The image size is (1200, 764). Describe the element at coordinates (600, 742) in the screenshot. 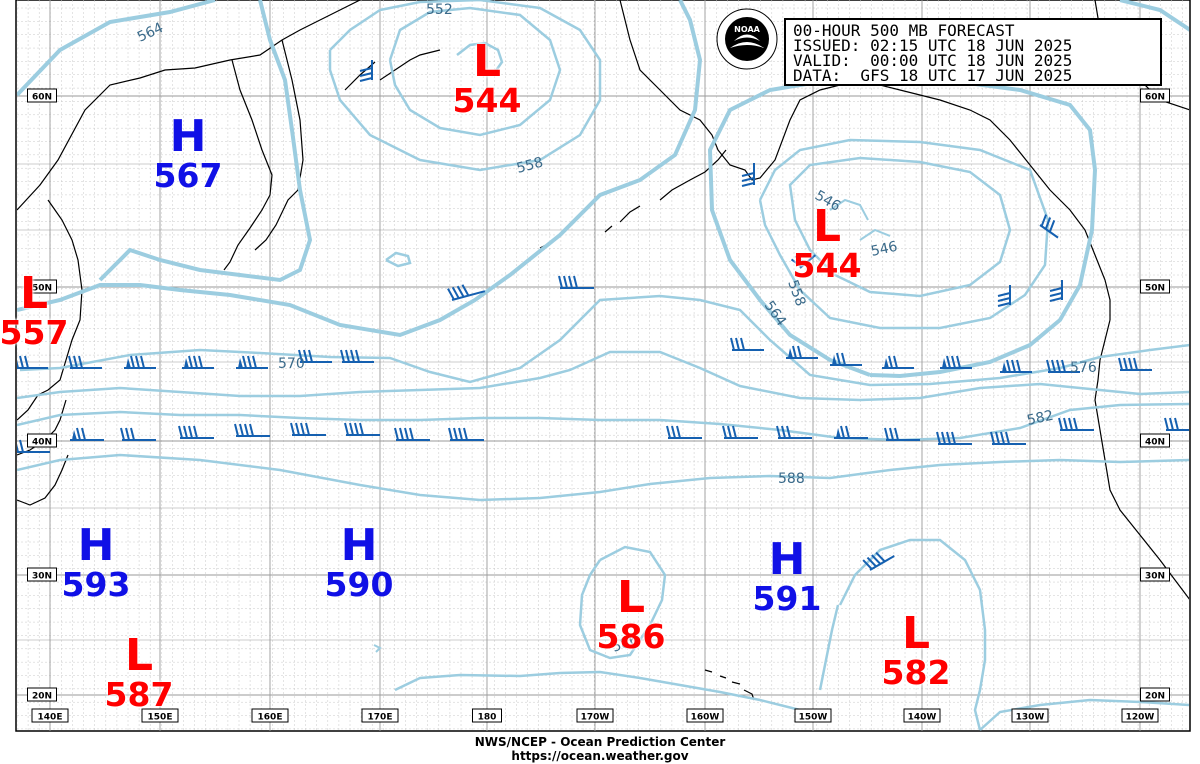

I see `footer-org: NWS/NCEP - Ocean Prediction Center` at that location.